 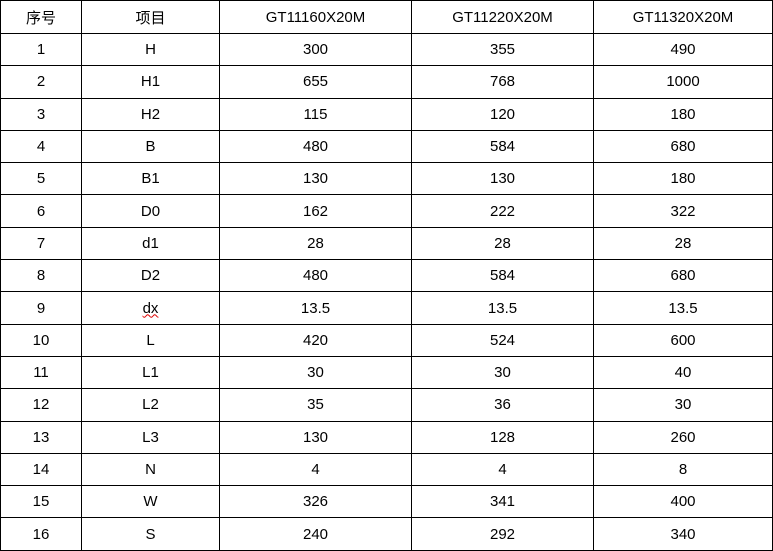 I want to click on table-cell: 240, so click(x=315, y=534).